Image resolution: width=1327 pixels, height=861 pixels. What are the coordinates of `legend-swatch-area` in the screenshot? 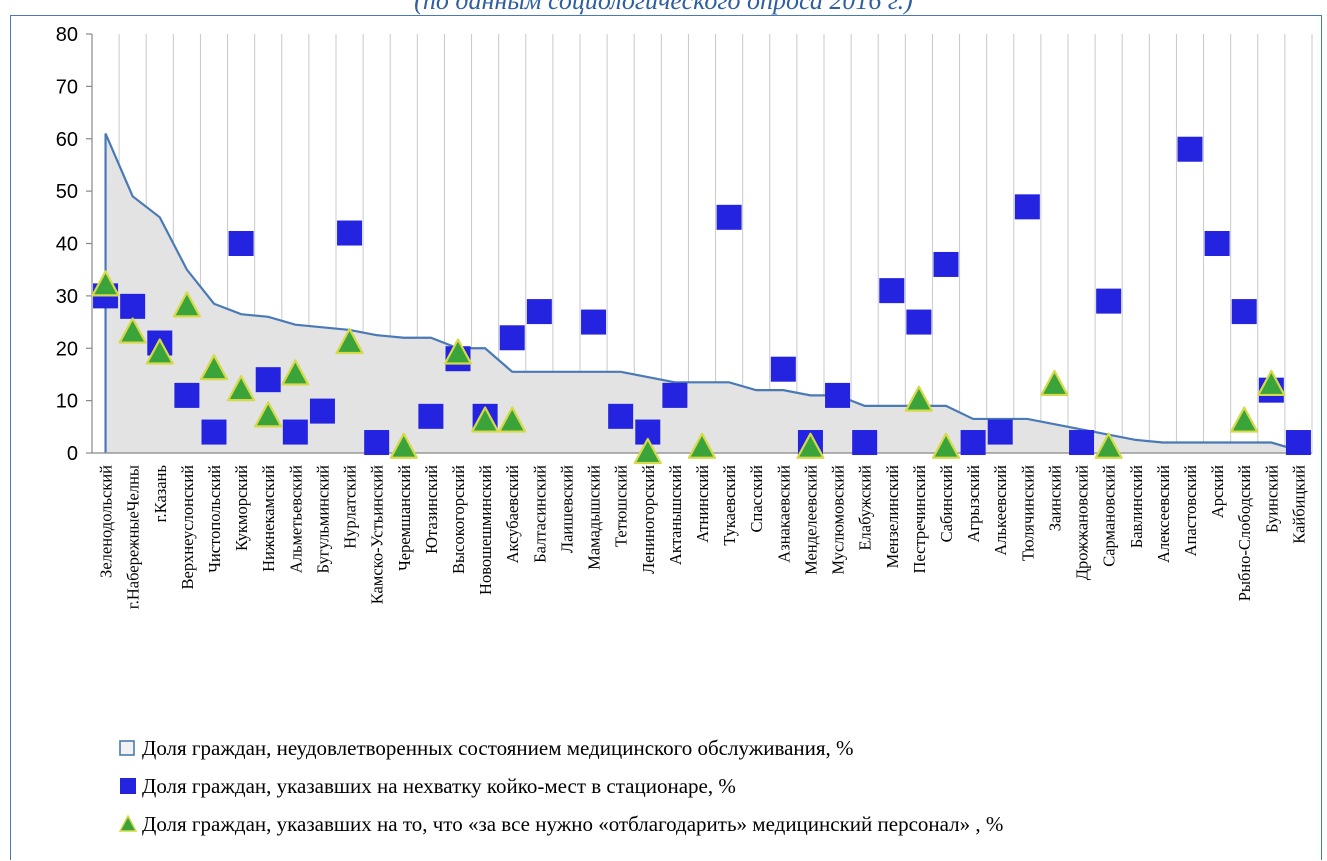 It's located at (127, 748).